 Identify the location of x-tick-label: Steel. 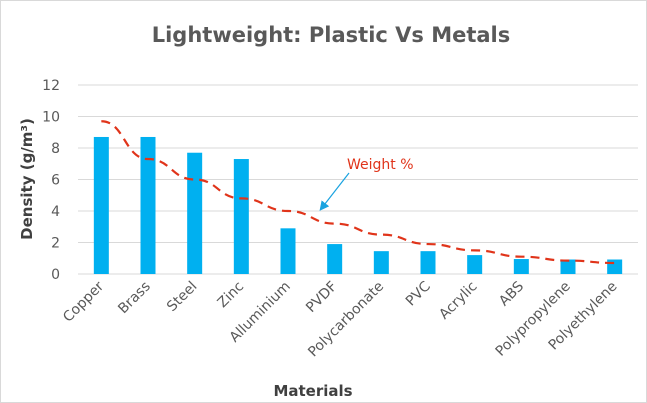
(182, 297).